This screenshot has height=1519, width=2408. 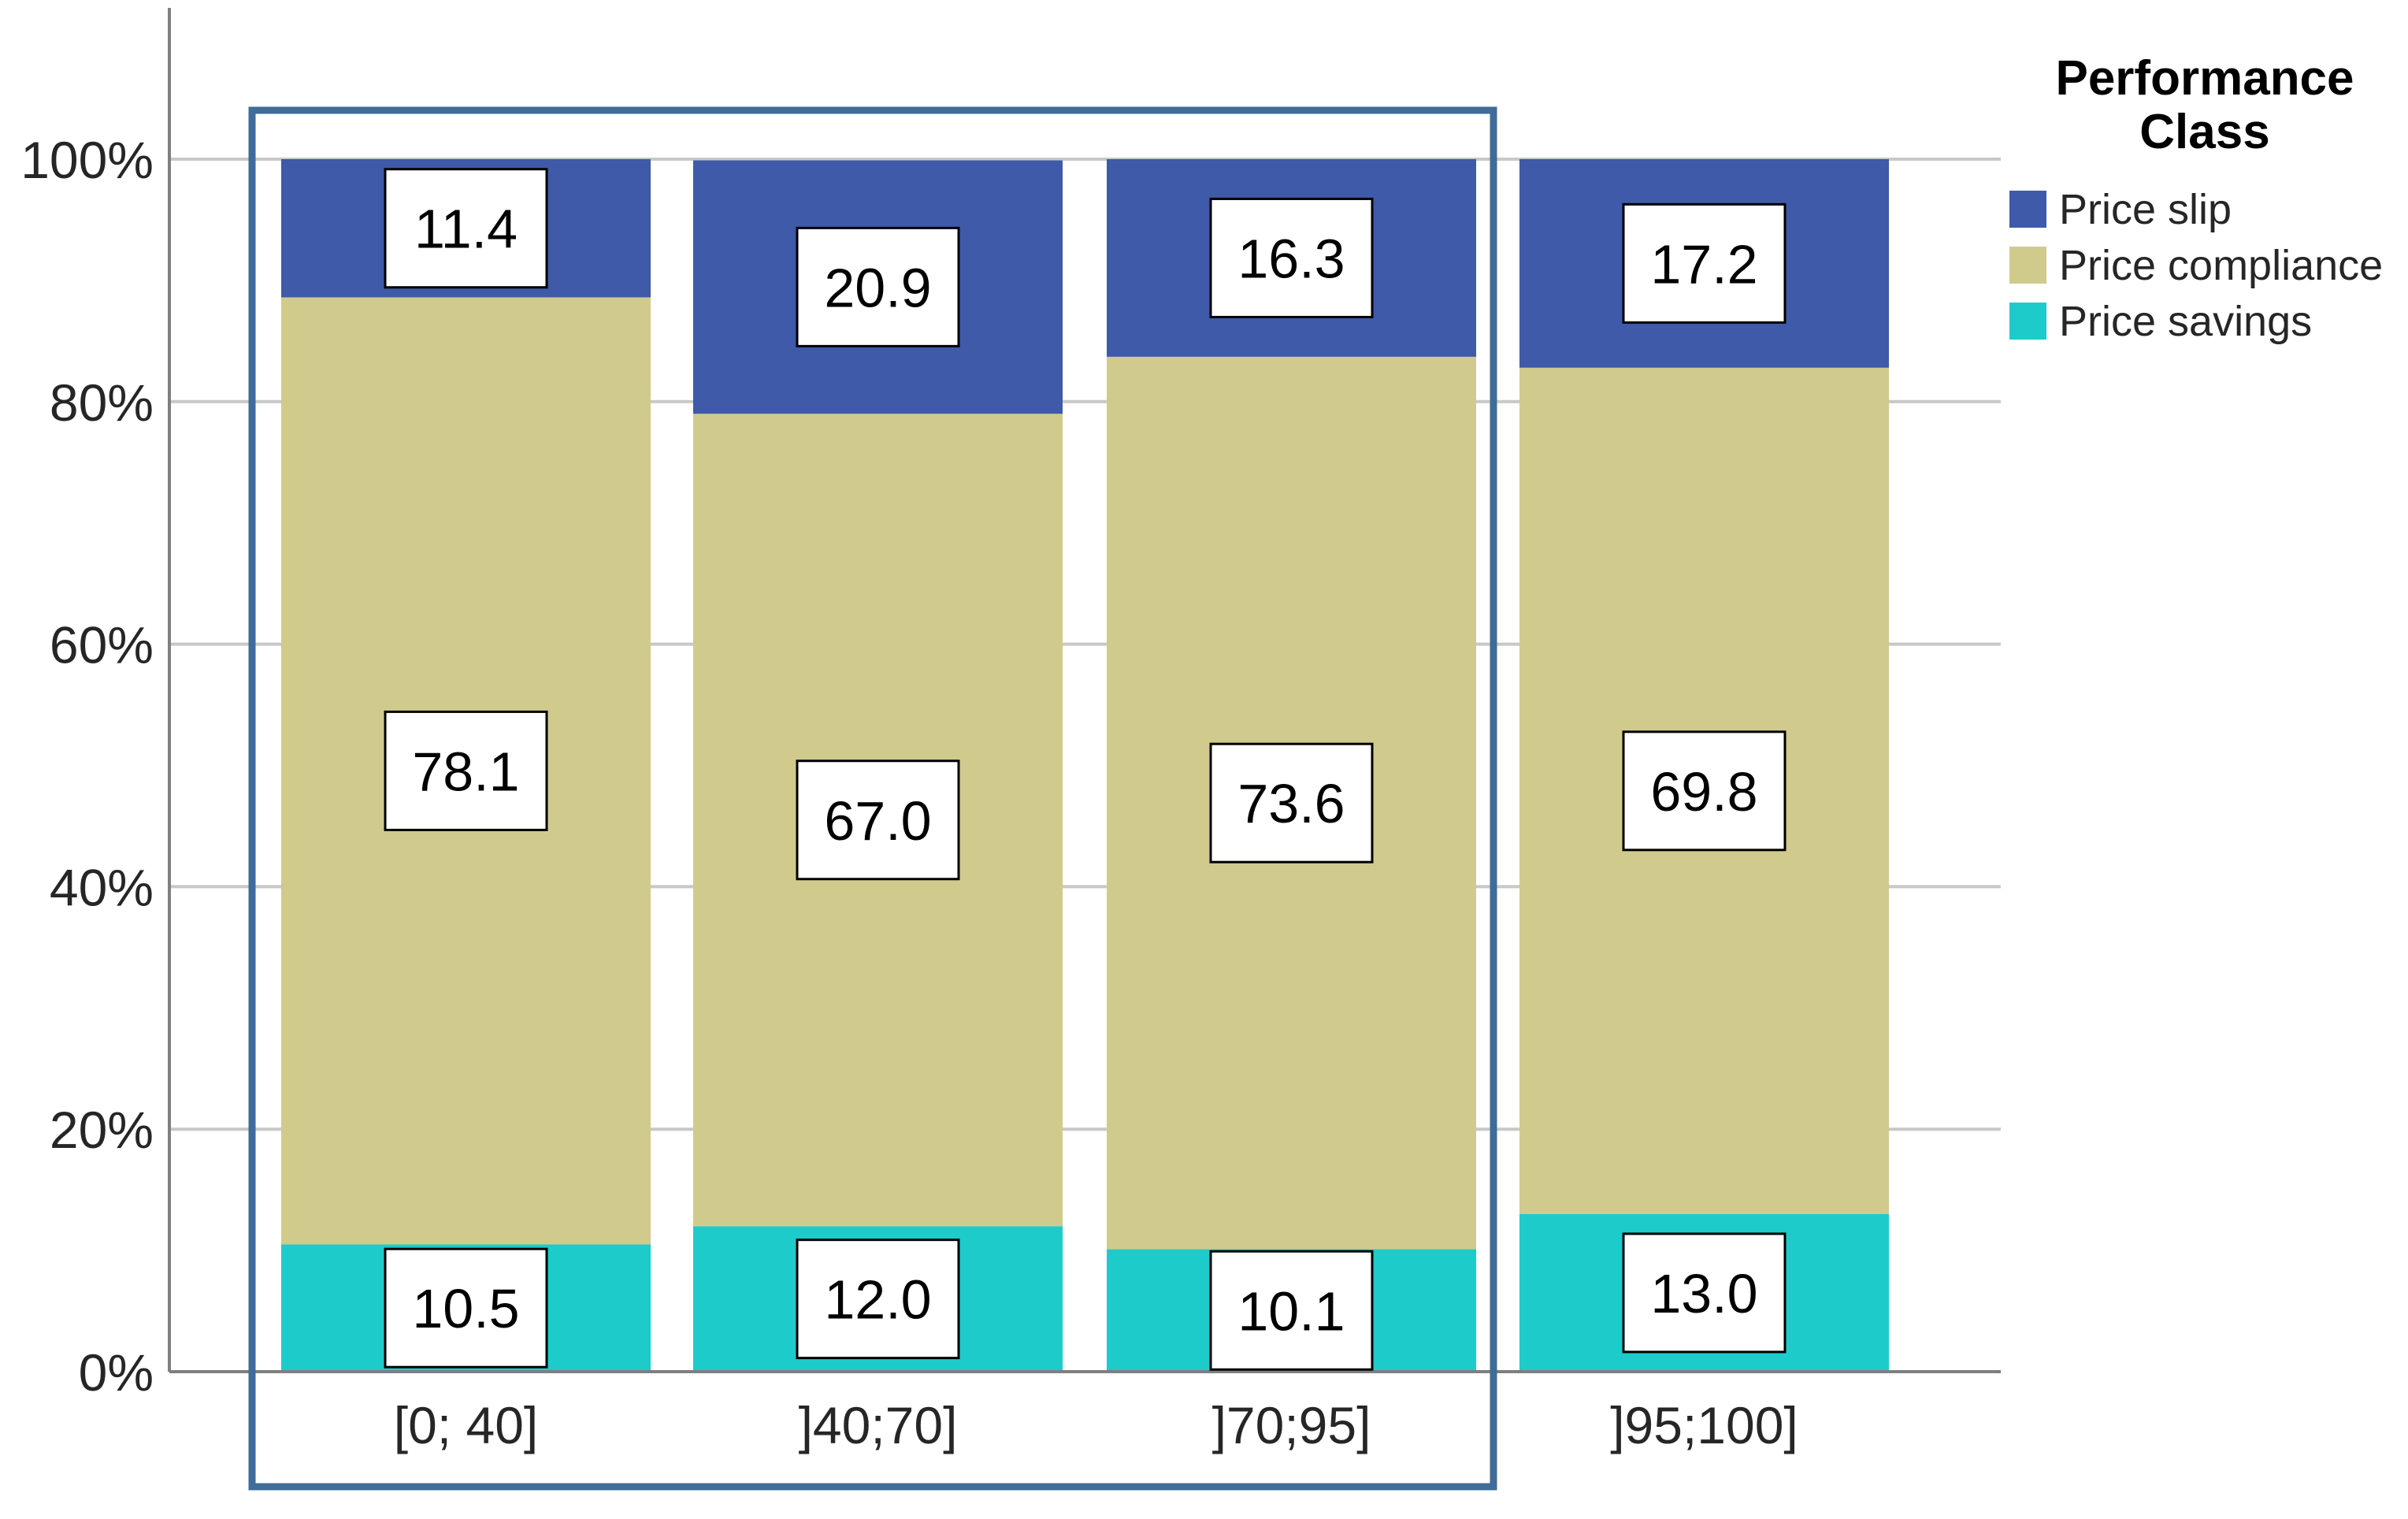 What do you see at coordinates (1704, 1425) in the screenshot?
I see `x-category-label: ]95;100]` at bounding box center [1704, 1425].